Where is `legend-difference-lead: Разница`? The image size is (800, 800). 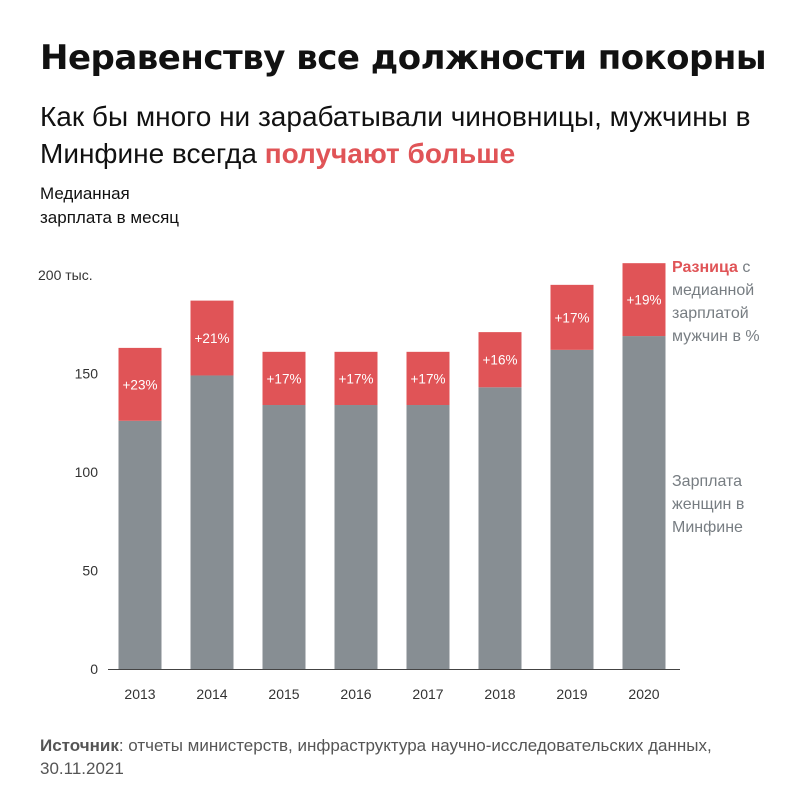 legend-difference-lead: Разница is located at coordinates (705, 267).